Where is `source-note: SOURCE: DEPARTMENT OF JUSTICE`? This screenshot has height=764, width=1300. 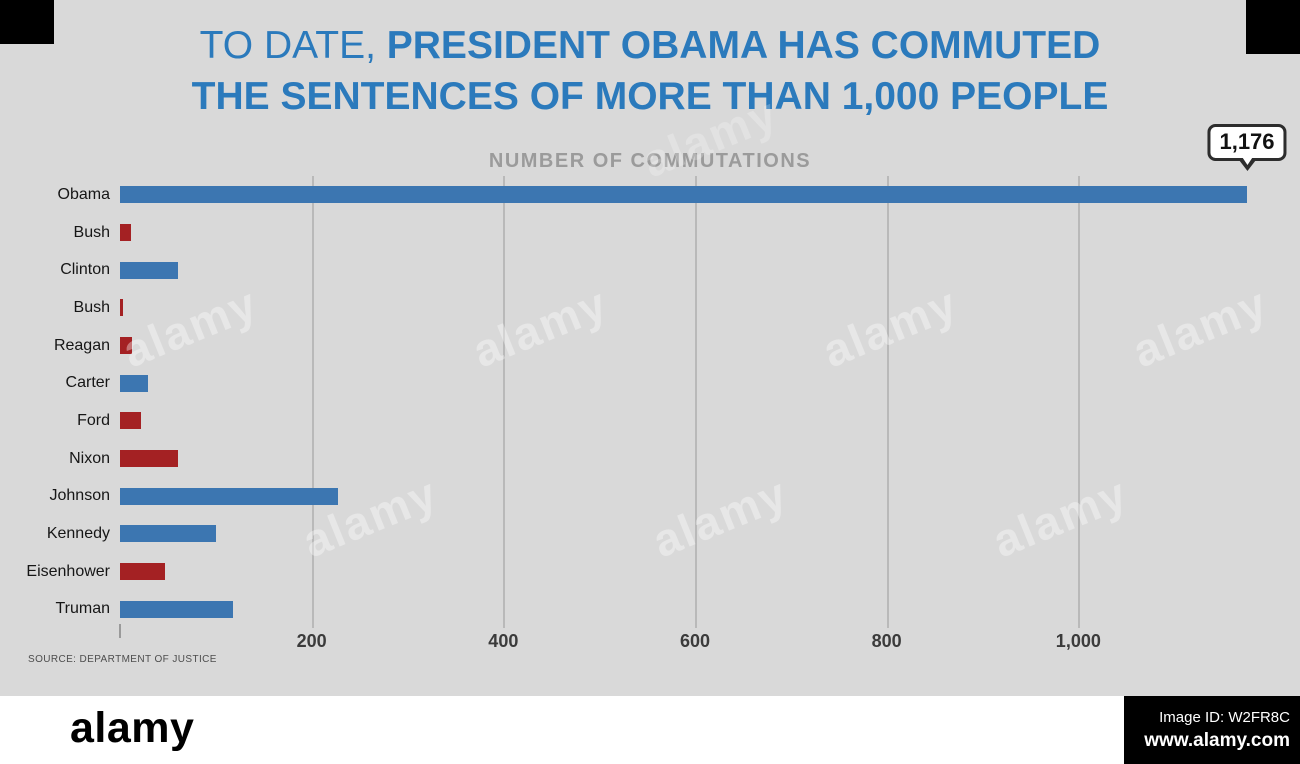 source-note: SOURCE: DEPARTMENT OF JUSTICE is located at coordinates (122, 659).